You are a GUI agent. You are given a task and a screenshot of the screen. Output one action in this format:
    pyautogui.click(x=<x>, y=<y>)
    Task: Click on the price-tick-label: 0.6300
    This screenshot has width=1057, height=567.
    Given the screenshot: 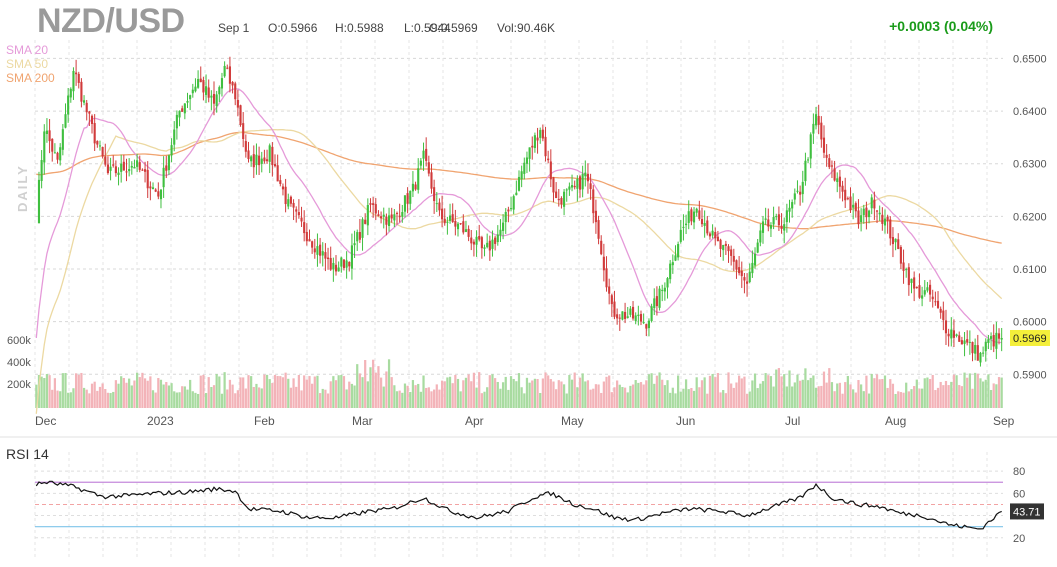 What is the action you would take?
    pyautogui.click(x=1030, y=165)
    